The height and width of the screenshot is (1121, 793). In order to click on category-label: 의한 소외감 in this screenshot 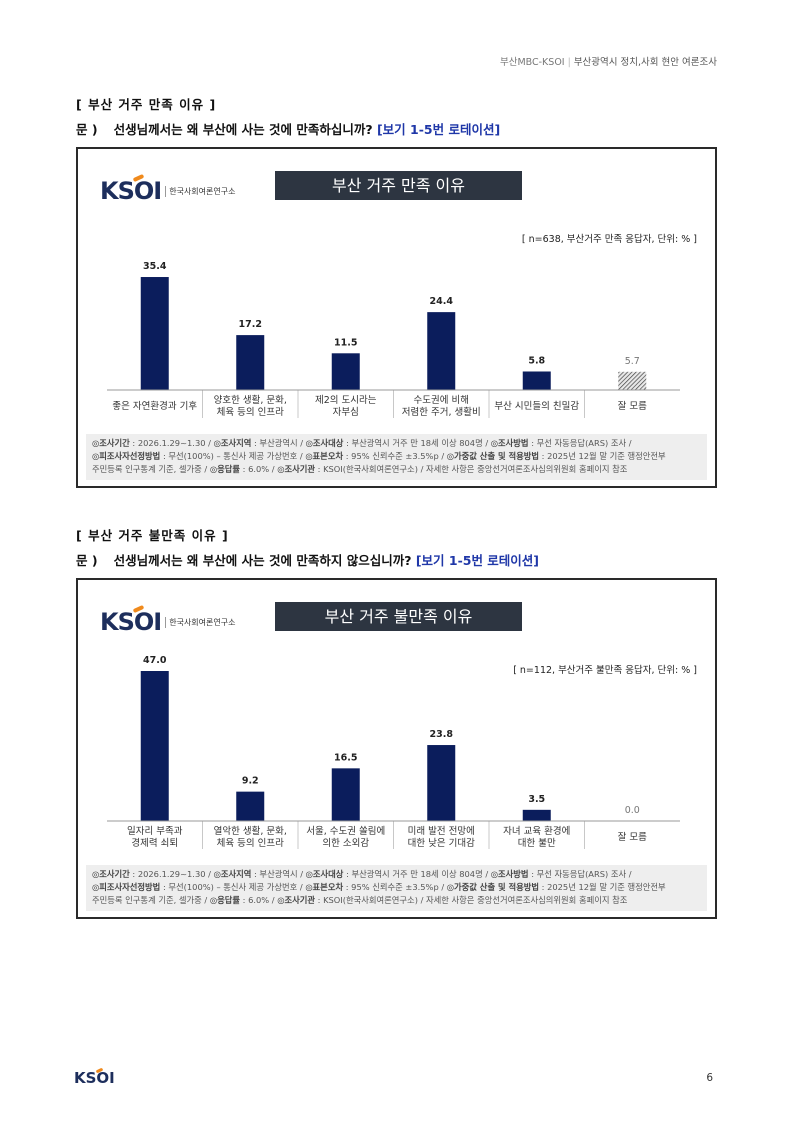, I will do `click(345, 843)`.